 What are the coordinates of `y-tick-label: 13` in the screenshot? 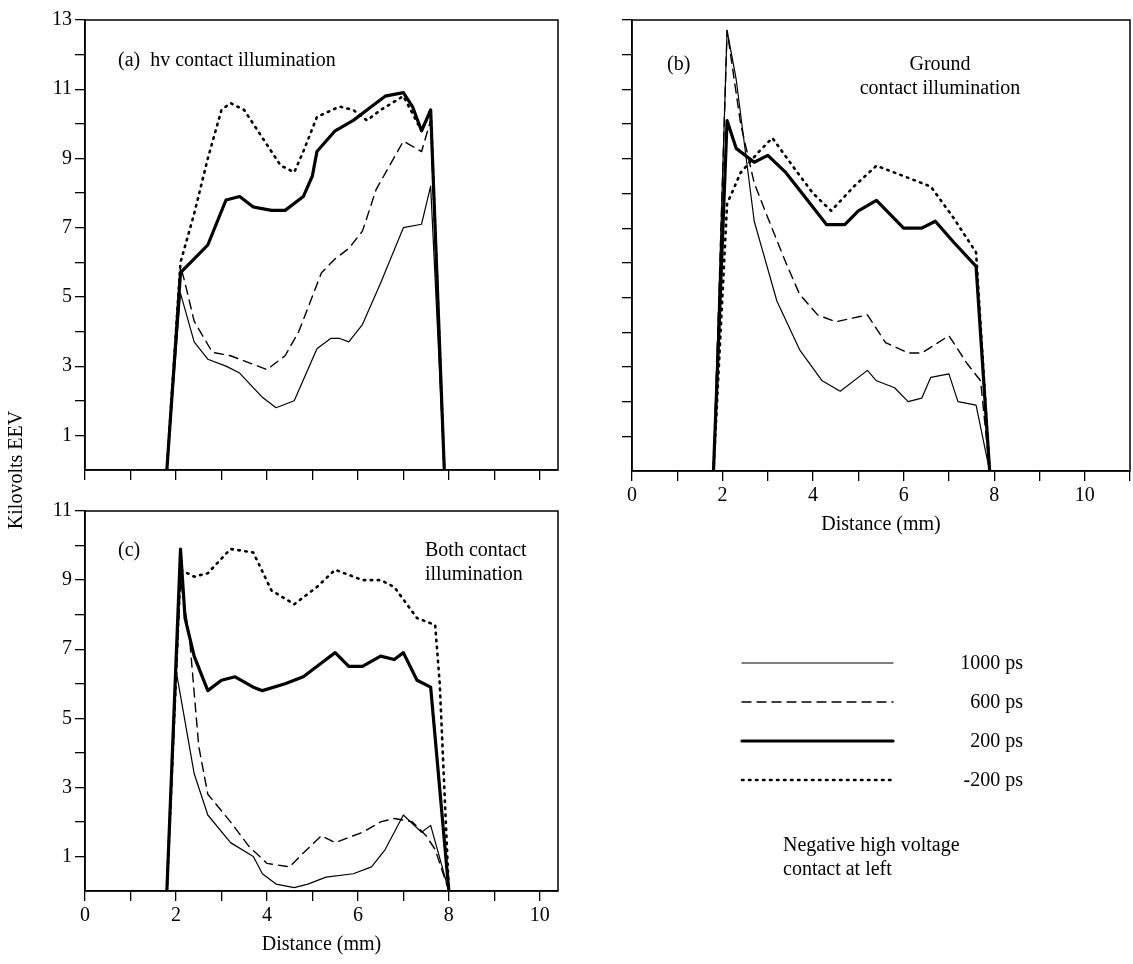 It's located at (62, 18).